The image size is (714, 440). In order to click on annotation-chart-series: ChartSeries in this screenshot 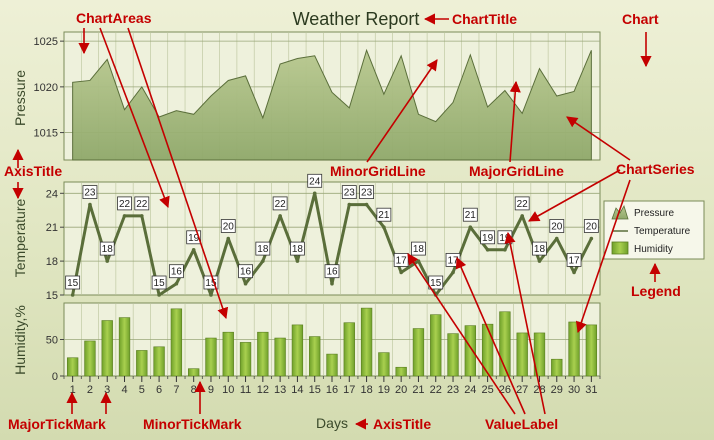, I will do `click(655, 169)`.